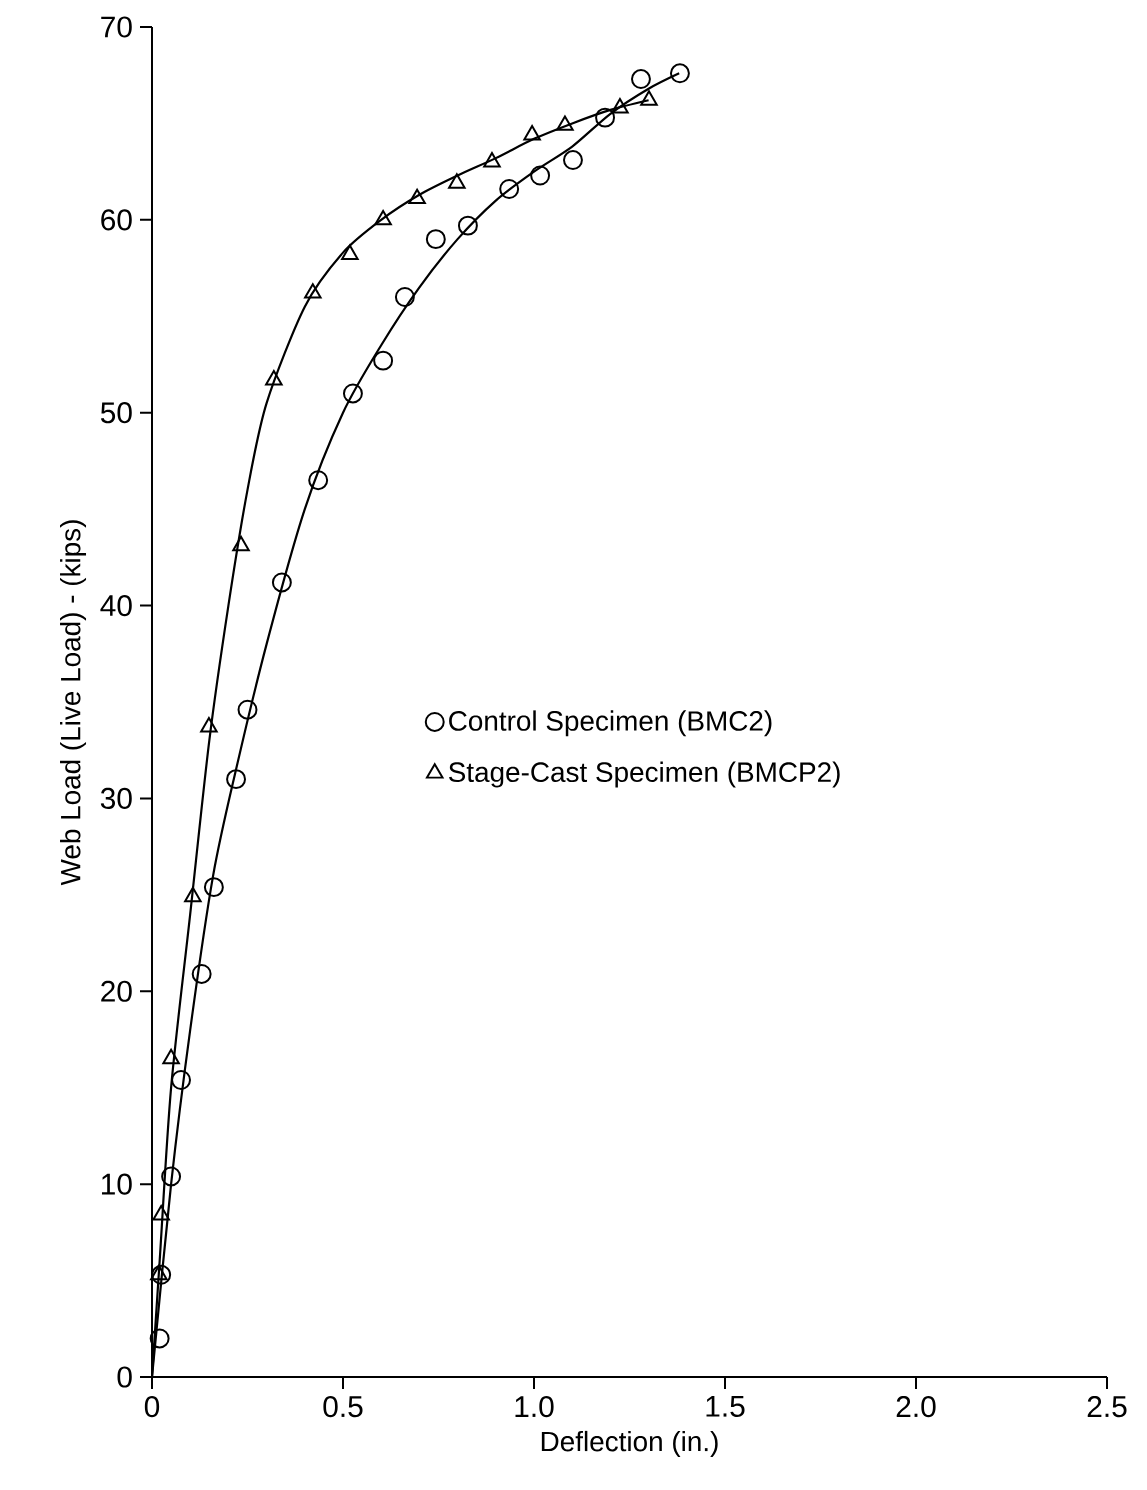 This screenshot has width=1147, height=1490. I want to click on legend-label: Stage-Cast Specimen (BMCP2), so click(644, 774).